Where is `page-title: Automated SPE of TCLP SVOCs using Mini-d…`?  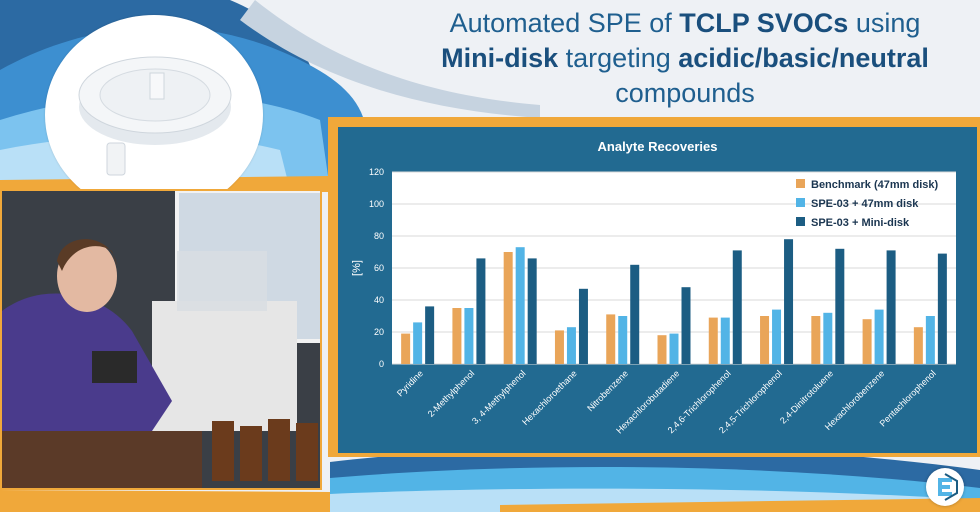
page-title: Automated SPE of TCLP SVOCs using Mini-d… is located at coordinates (685, 58).